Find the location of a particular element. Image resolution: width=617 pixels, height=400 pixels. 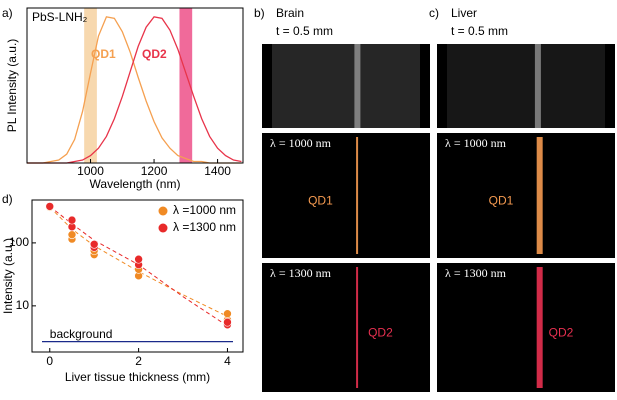

series-label: QD2 is located at coordinates (154, 54).